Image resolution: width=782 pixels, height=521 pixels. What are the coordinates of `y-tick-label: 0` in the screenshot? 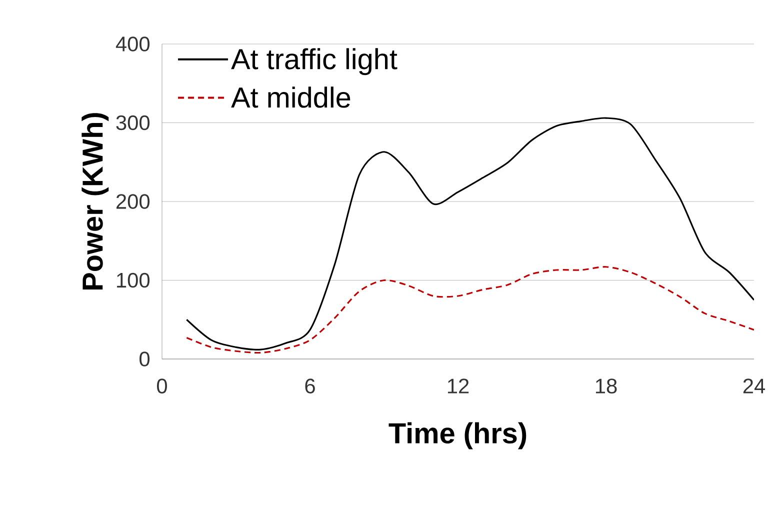 It's located at (145, 359).